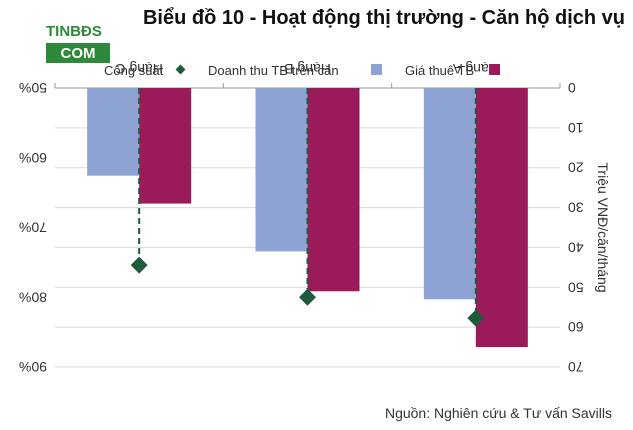 The width and height of the screenshot is (633, 430). What do you see at coordinates (74, 31) in the screenshot?
I see `svg-text: TINBĐS` at bounding box center [74, 31].